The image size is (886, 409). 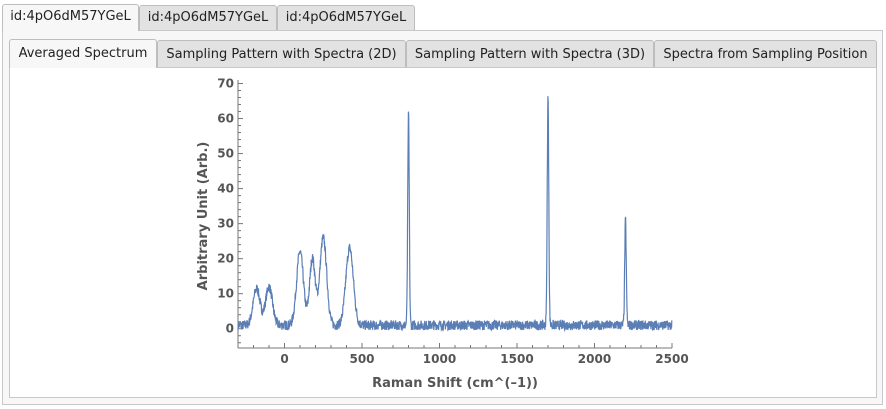 What do you see at coordinates (203, 216) in the screenshot?
I see `y-axis-label: Arbitrary Unit (Arb.)` at bounding box center [203, 216].